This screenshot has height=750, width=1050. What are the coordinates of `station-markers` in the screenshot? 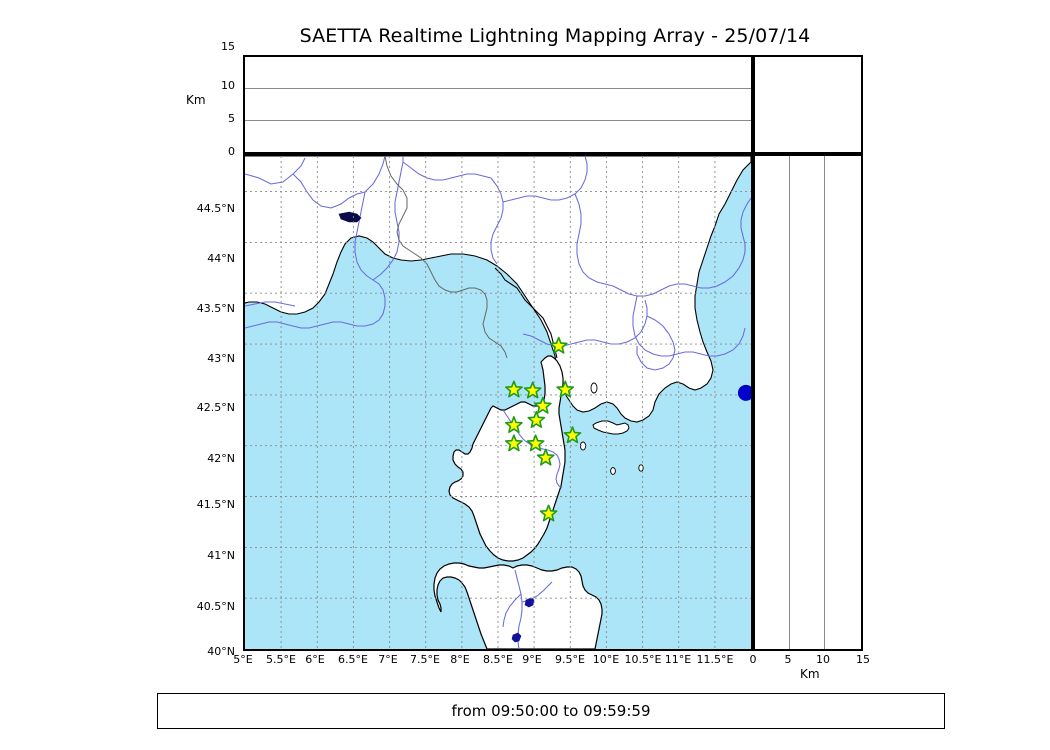 It's located at (543, 429).